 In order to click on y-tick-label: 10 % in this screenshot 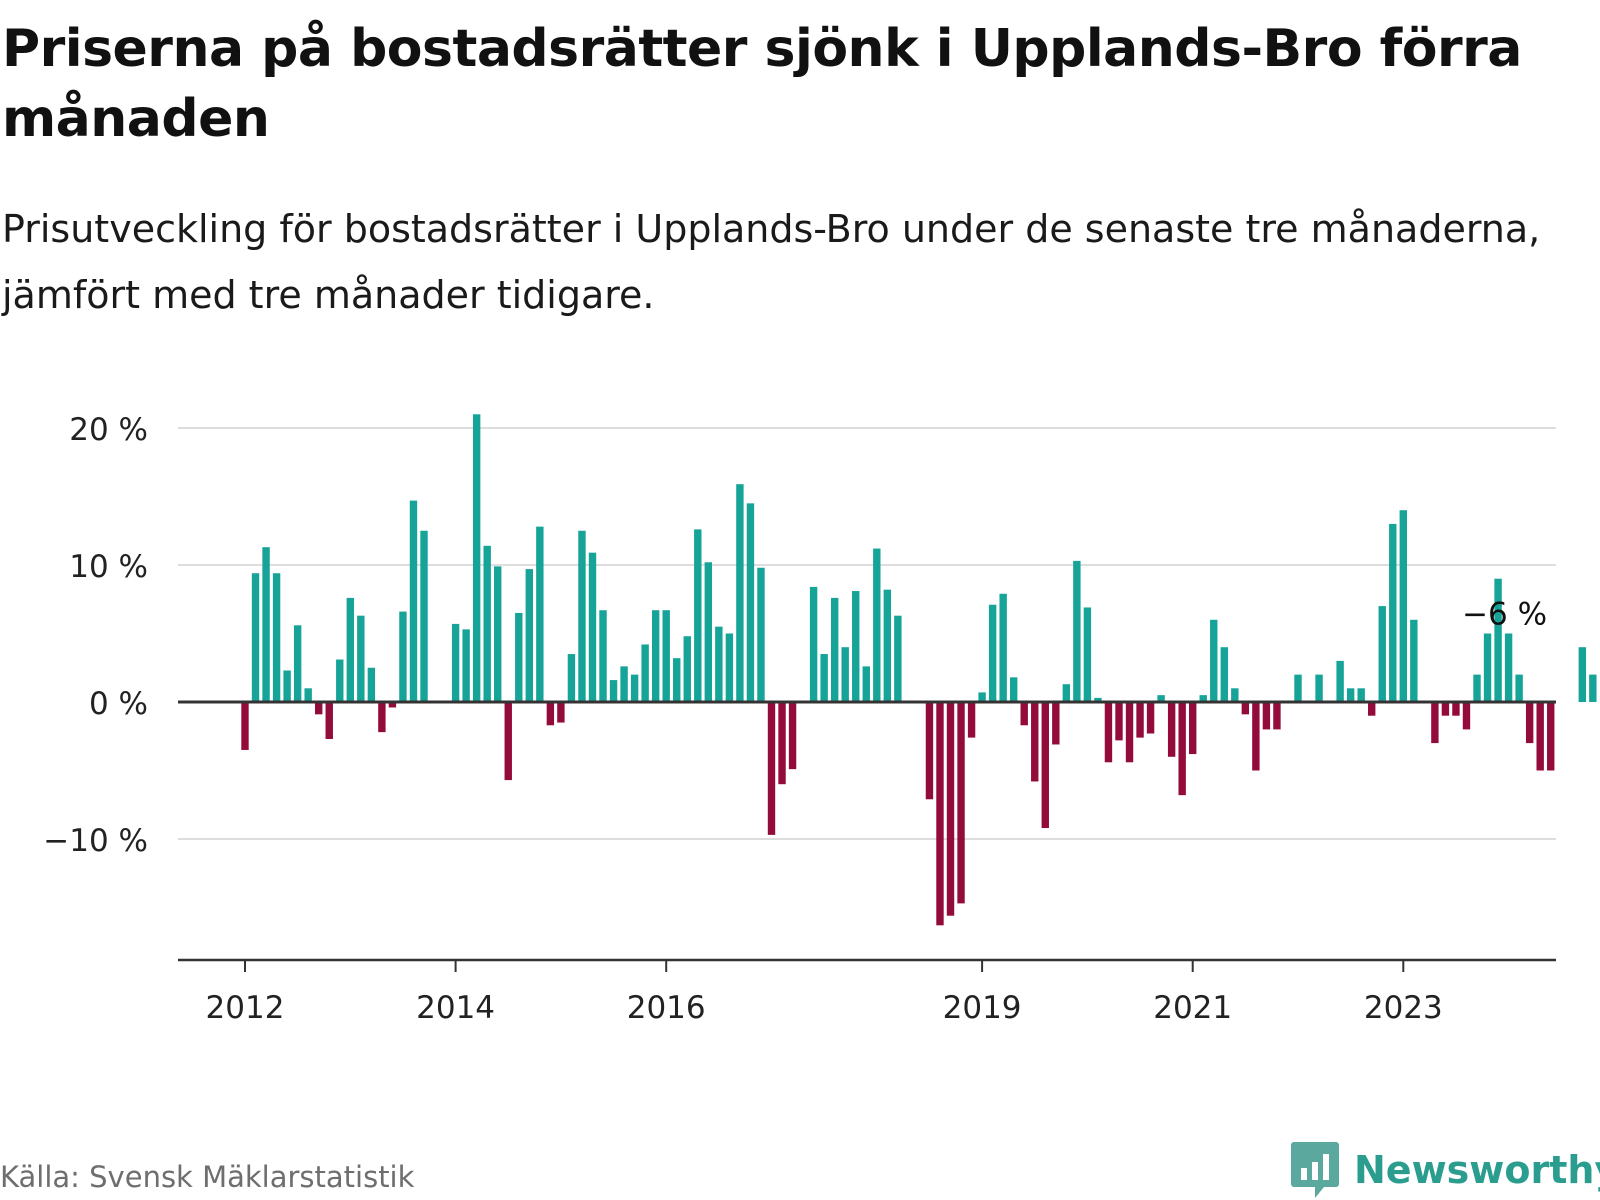, I will do `click(108, 567)`.